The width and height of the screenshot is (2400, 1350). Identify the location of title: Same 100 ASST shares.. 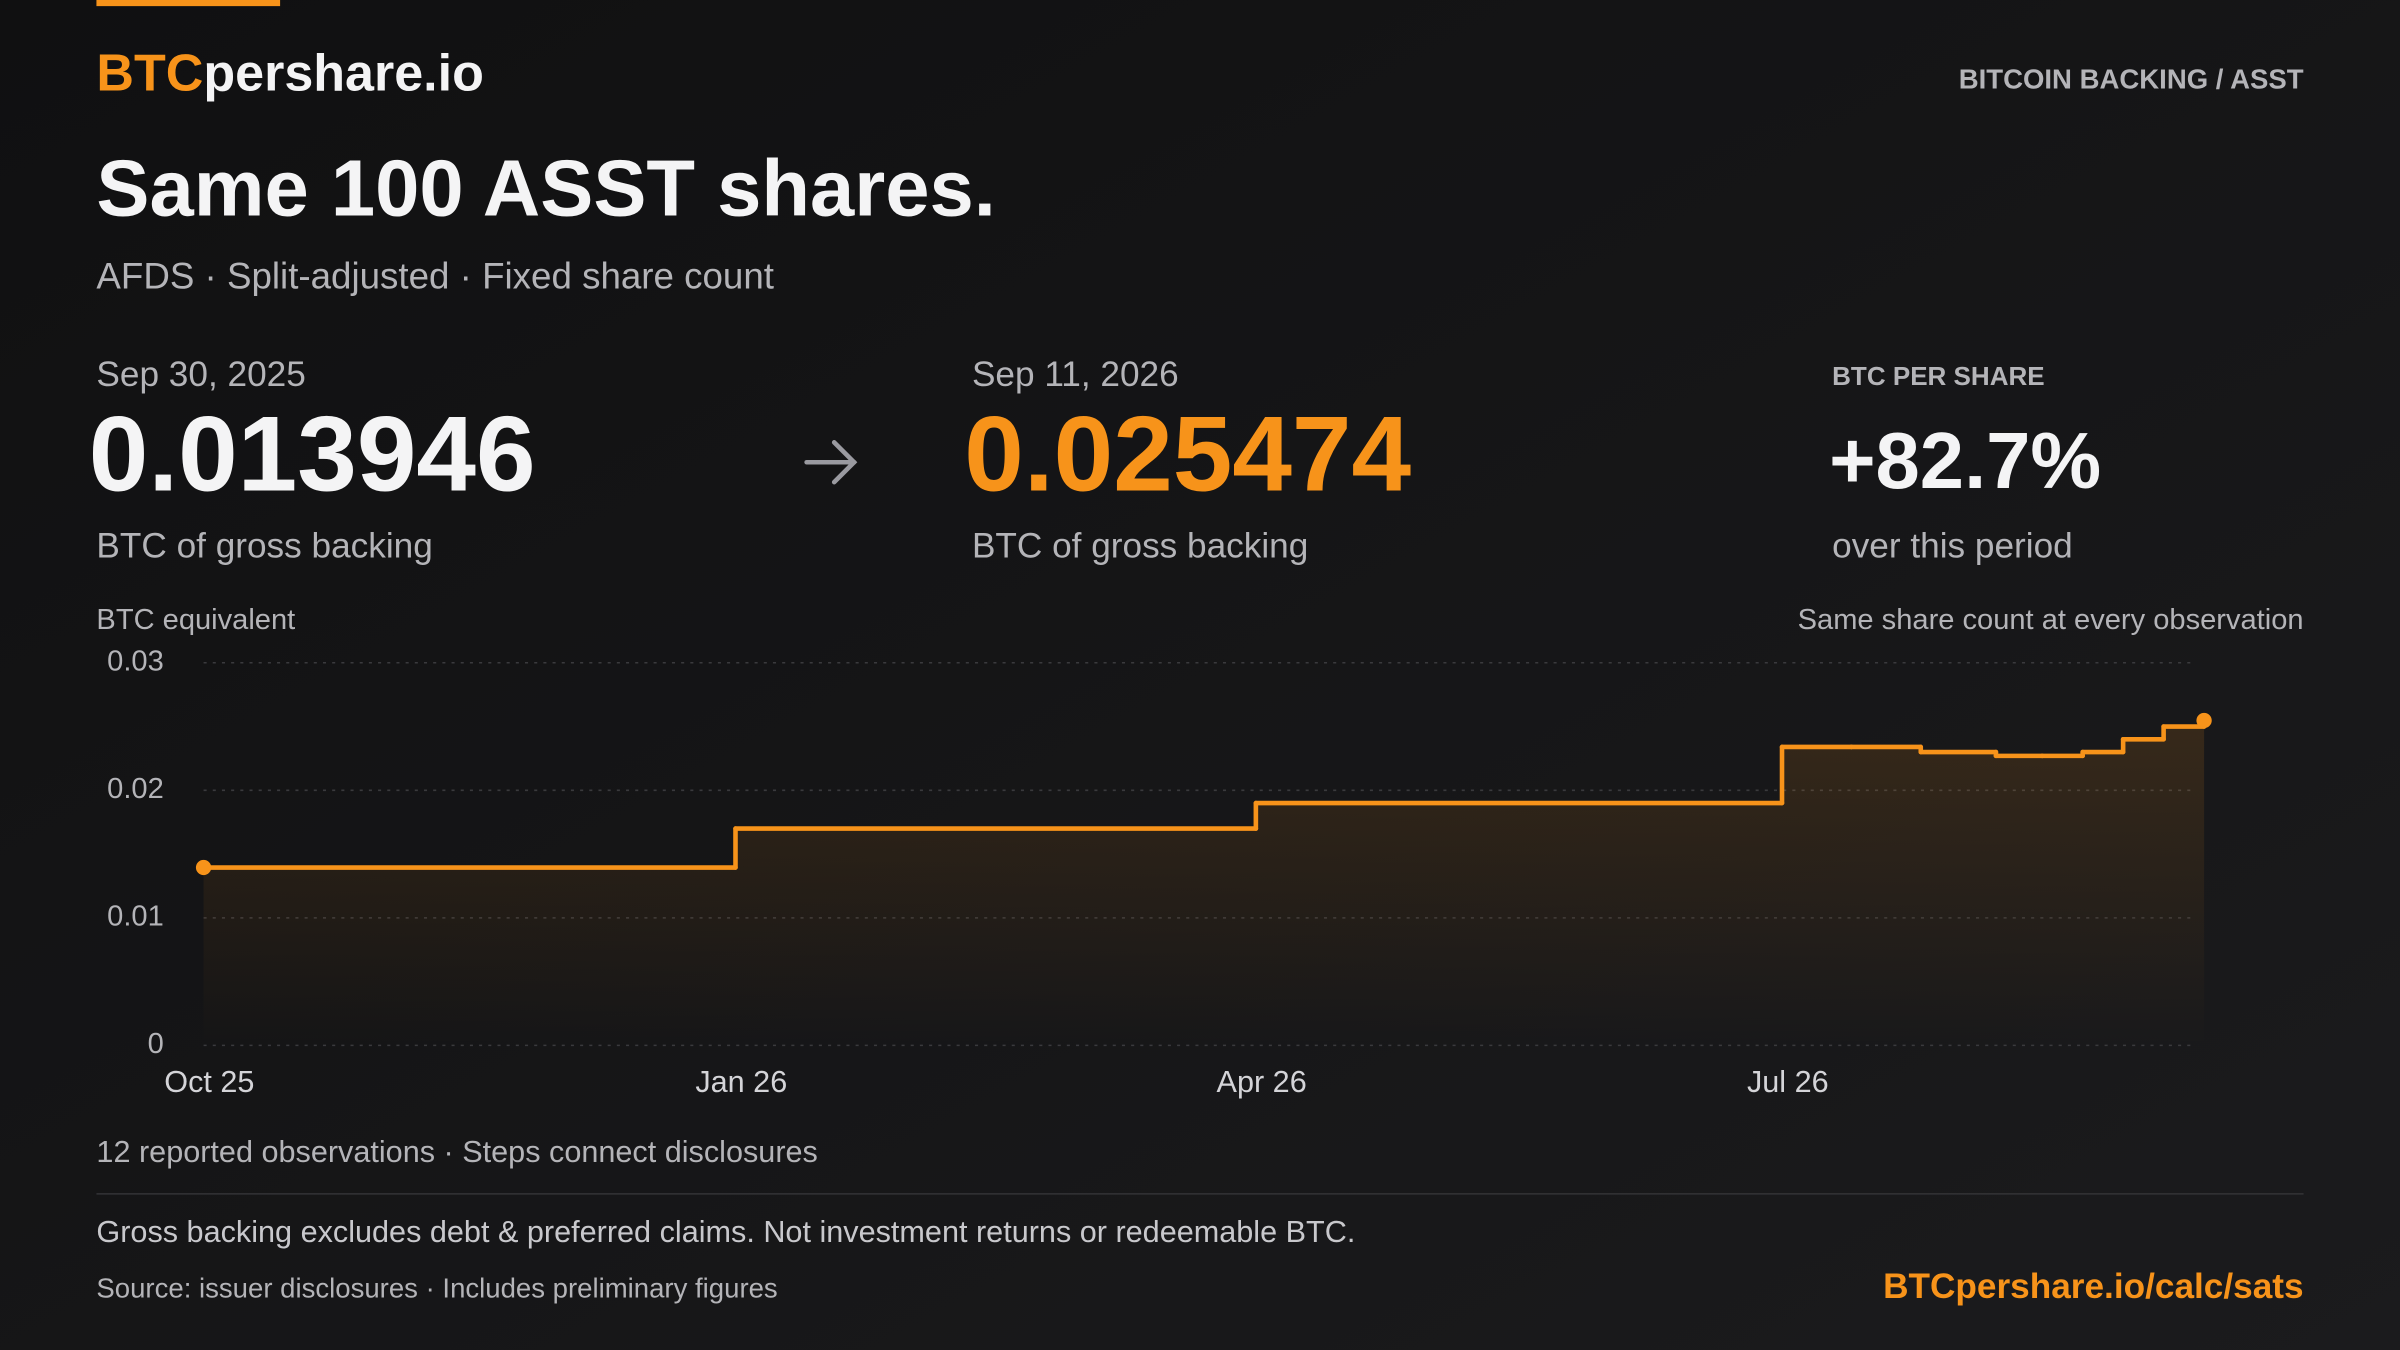
(545, 187).